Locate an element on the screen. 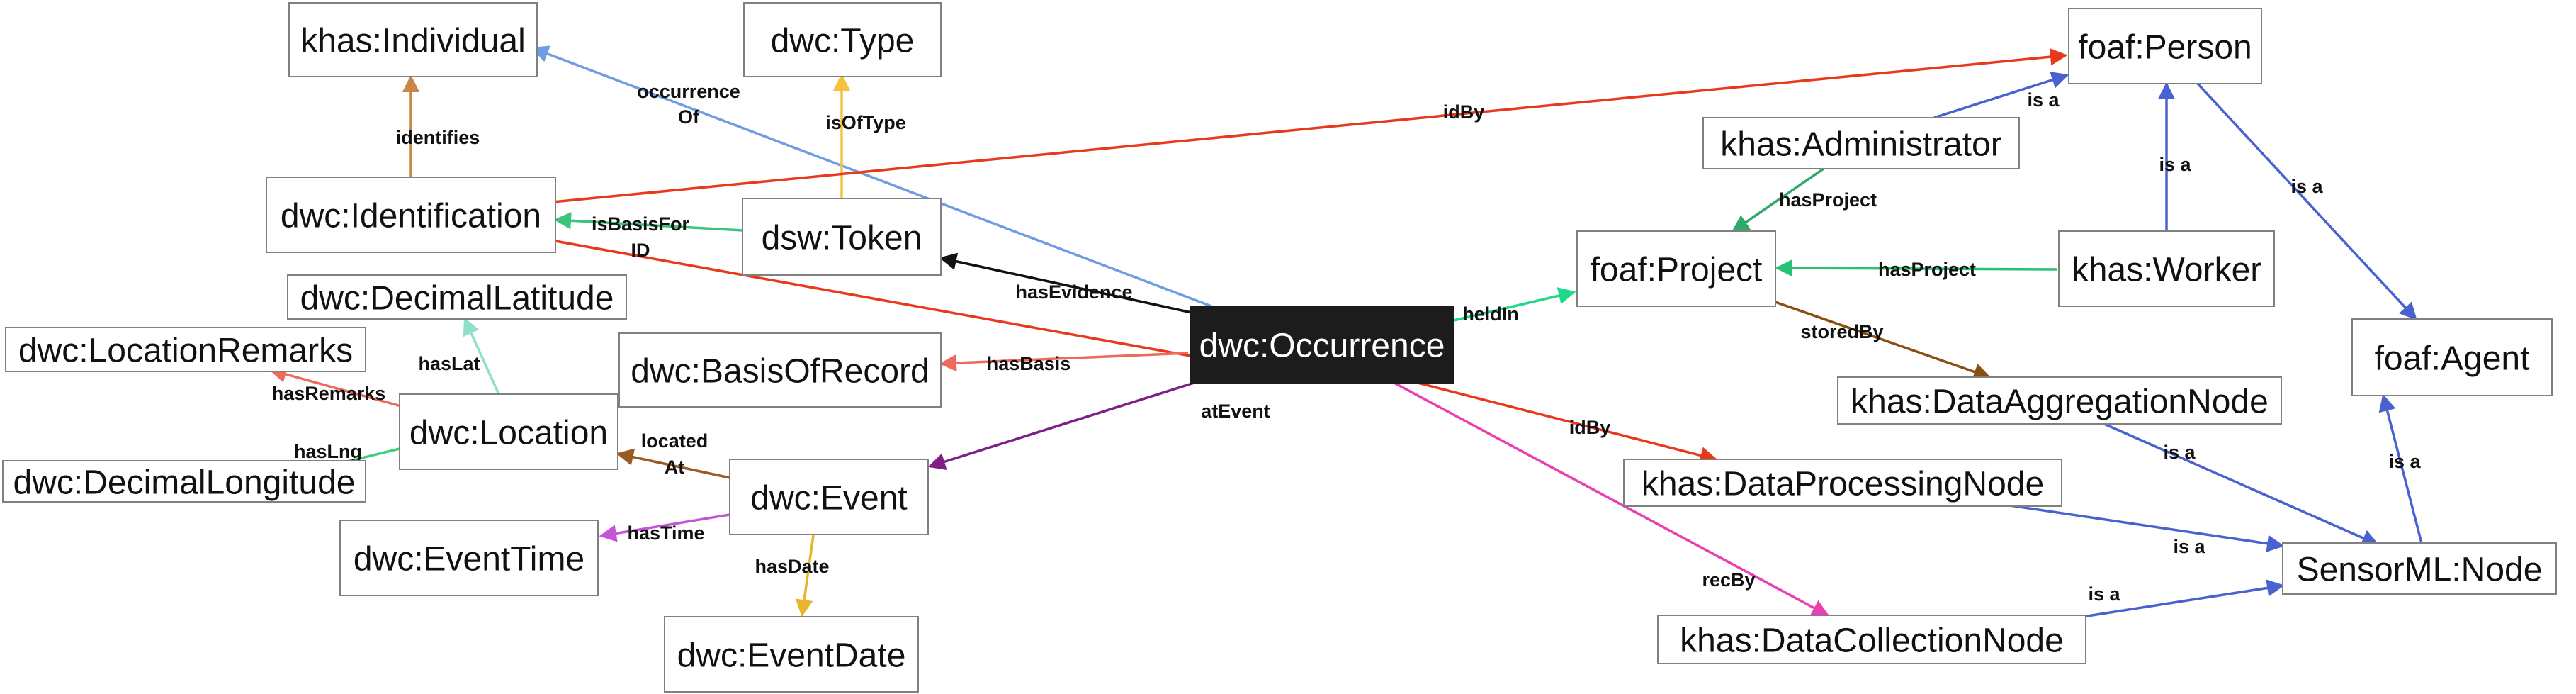 The width and height of the screenshot is (2576, 694). edge-processing-is-a is located at coordinates (2144, 527).